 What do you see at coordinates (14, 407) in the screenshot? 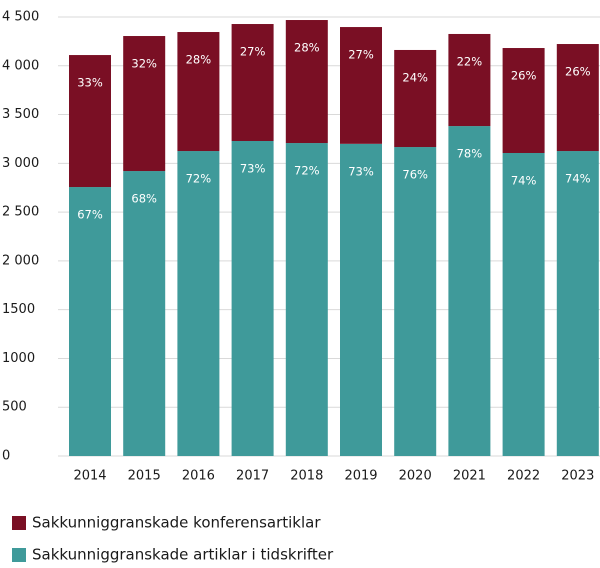
I see `y-tick-label: 500` at bounding box center [14, 407].